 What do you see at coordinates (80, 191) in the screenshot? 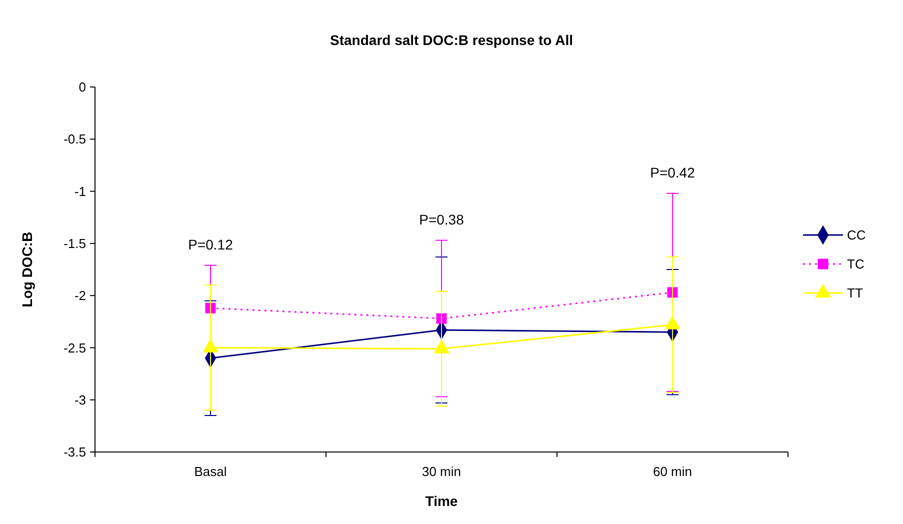
I see `y-tick-label: -1` at bounding box center [80, 191].